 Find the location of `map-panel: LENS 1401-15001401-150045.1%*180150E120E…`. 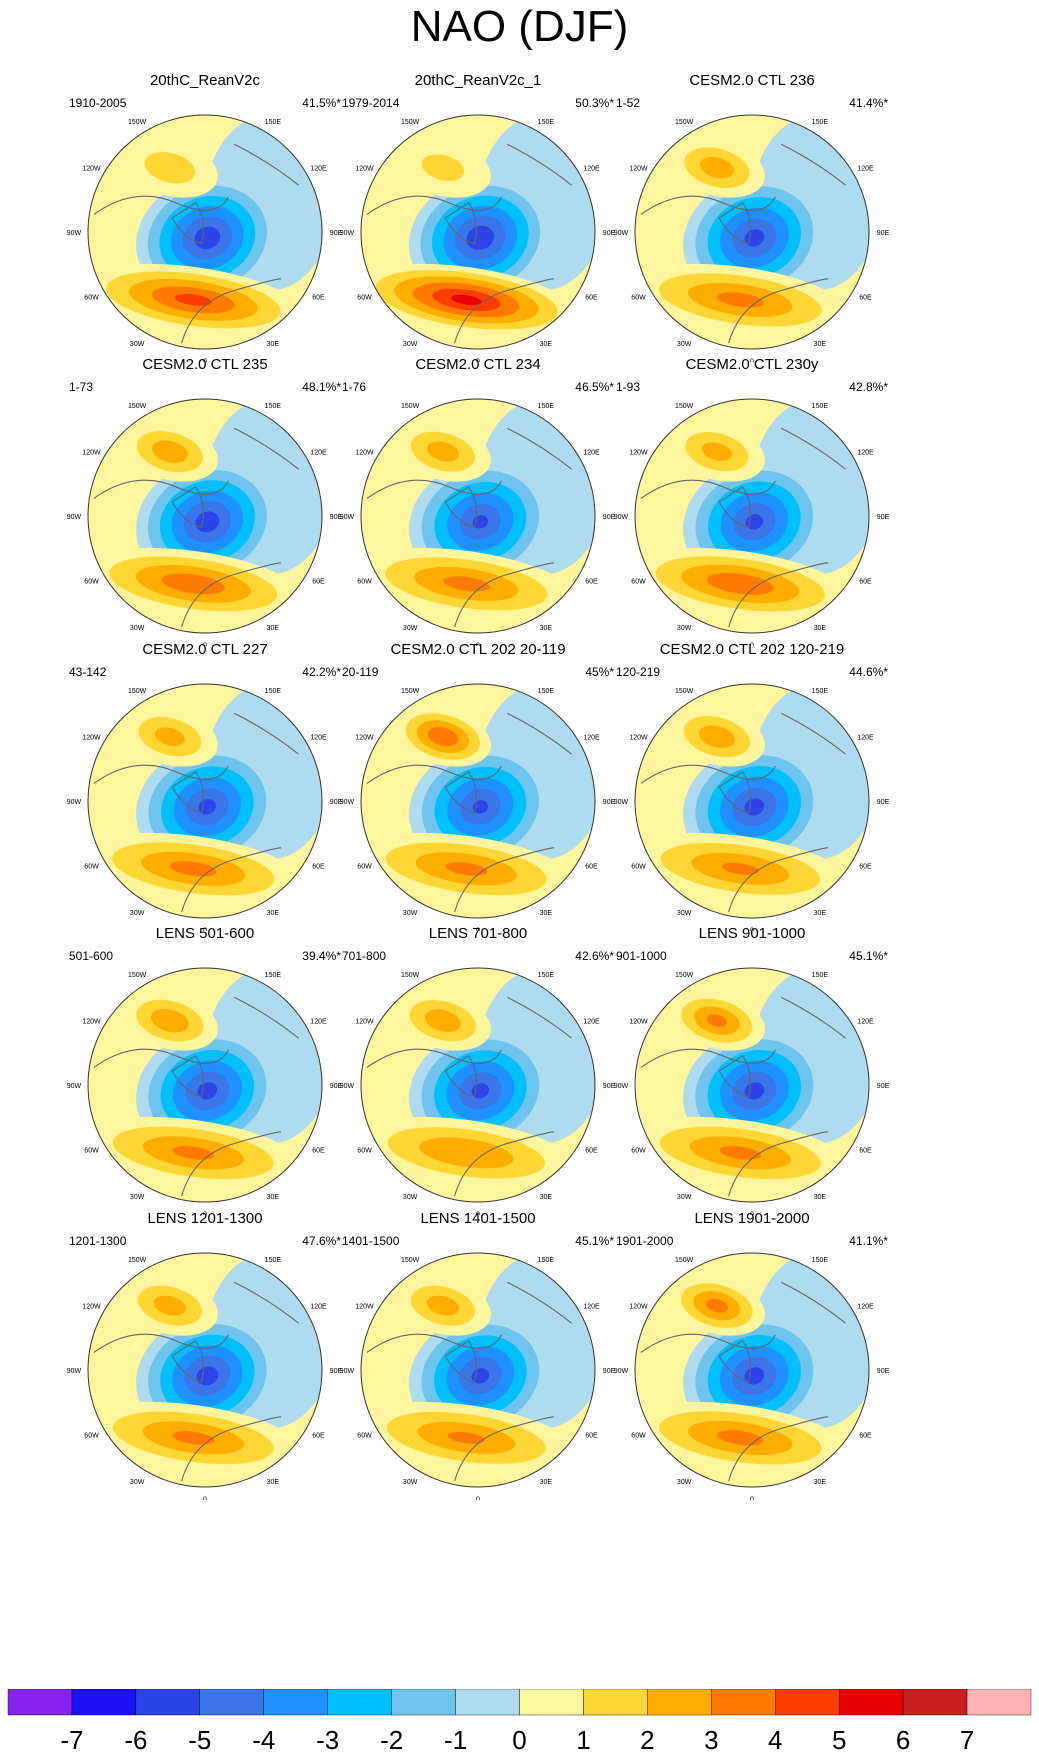

map-panel: LENS 1401-15001401-150045.1%*180150E120E… is located at coordinates (478, 1360).